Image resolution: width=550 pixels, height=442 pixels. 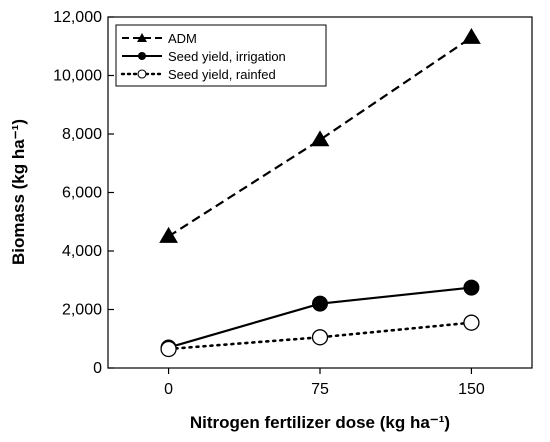 I want to click on legend-label: Seed yield, irrigation, so click(x=227, y=56).